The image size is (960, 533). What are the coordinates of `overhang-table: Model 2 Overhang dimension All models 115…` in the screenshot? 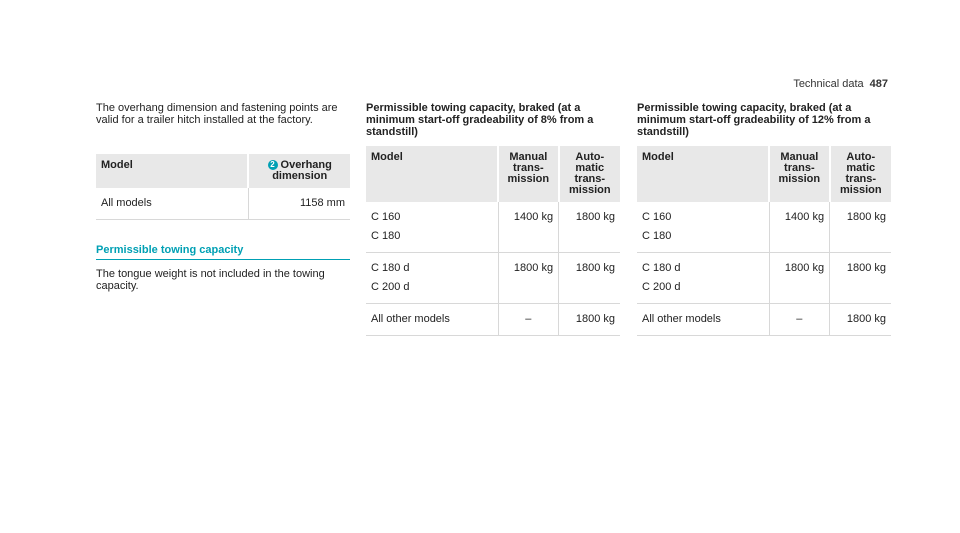 It's located at (223, 187).